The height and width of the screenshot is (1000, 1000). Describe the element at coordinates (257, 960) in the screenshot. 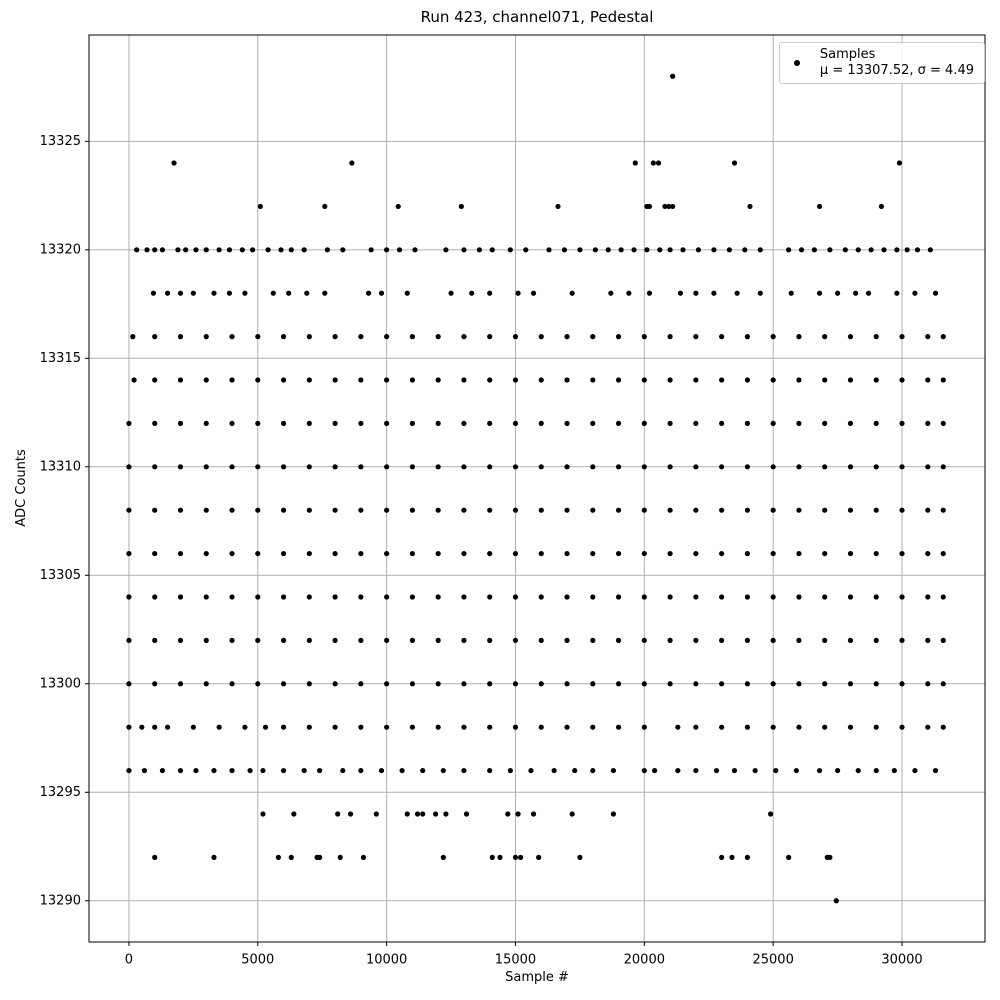

I see `x-tick-label: 5000` at that location.